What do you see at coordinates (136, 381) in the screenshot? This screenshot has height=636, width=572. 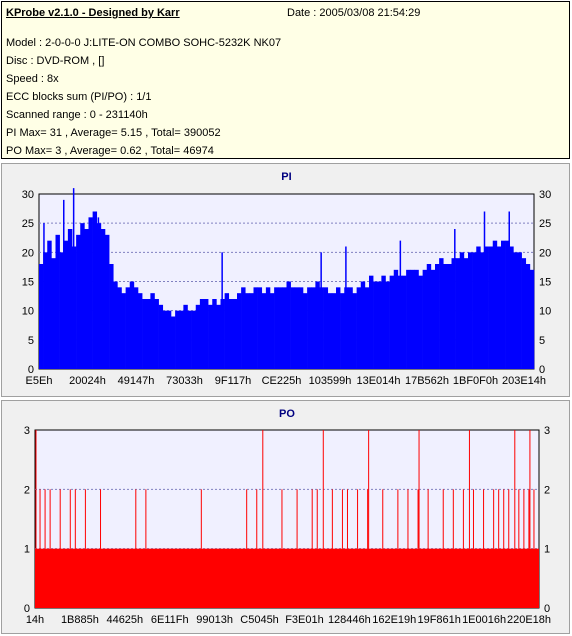 I see `x-tick-label: 49147h` at bounding box center [136, 381].